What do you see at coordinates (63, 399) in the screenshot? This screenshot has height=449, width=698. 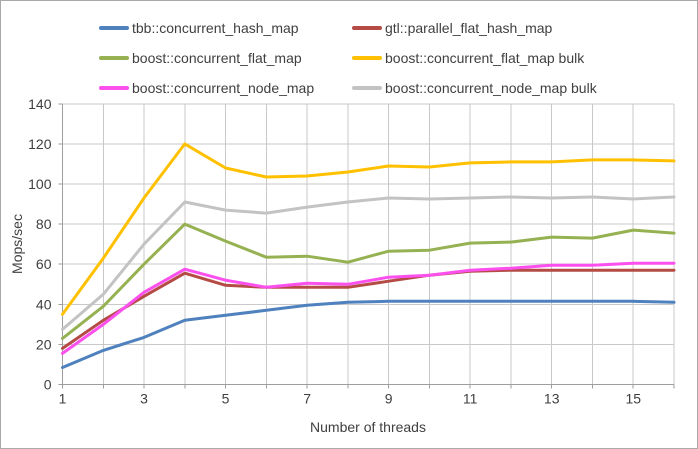 I see `x-tick-label: 1` at bounding box center [63, 399].